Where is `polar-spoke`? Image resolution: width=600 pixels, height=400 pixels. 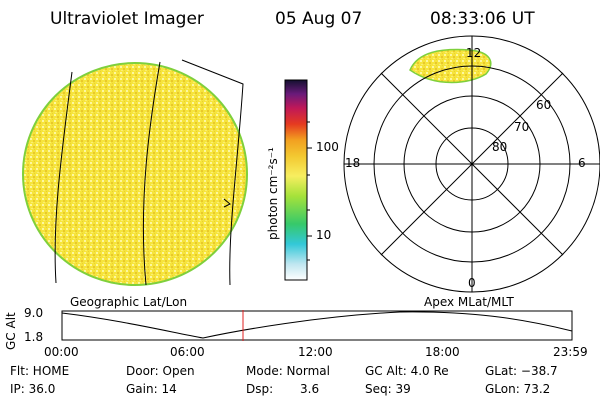
polar-spoke is located at coordinates (472, 164).